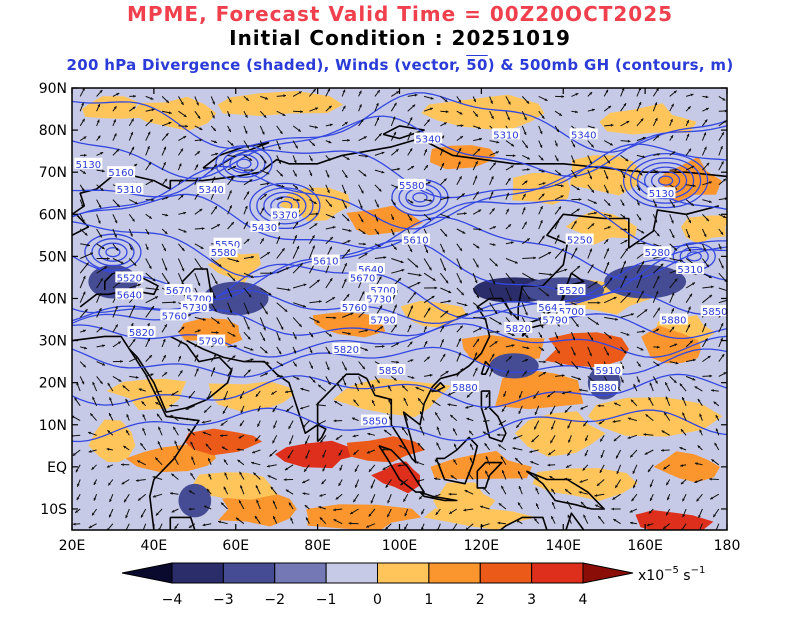 The width and height of the screenshot is (800, 618). I want to click on colorbar-tick-label: −3, so click(223, 600).